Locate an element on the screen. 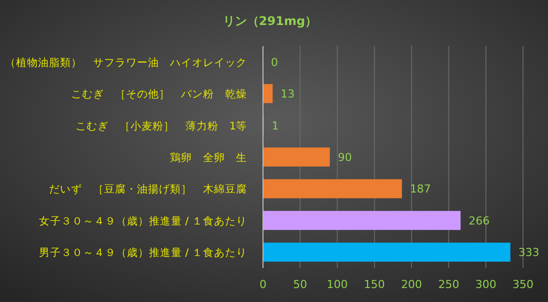 This screenshot has height=302, width=548. x-tick-label: 350 is located at coordinates (523, 284).